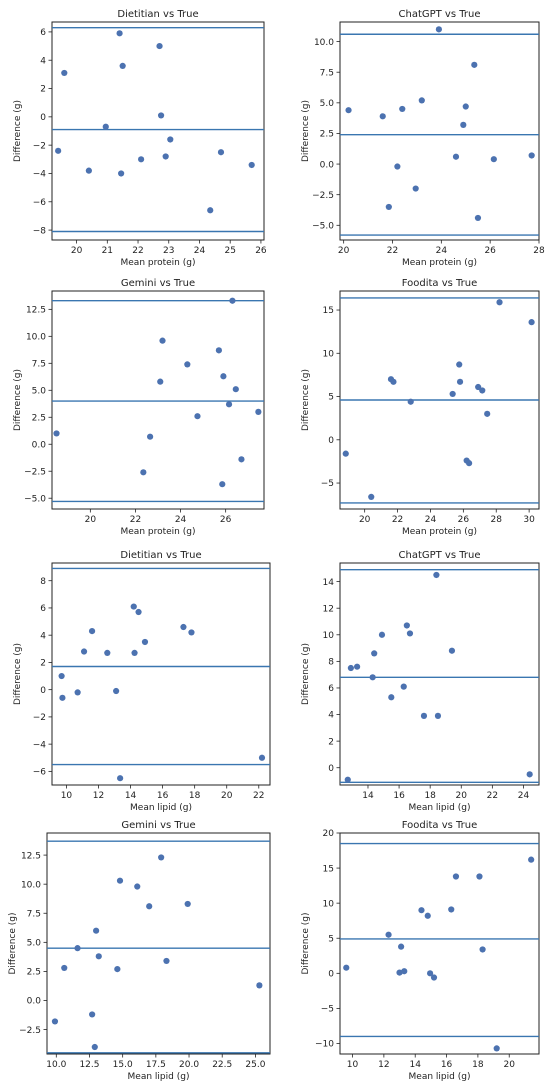  I want to click on x-tick-label: 12, so click(98, 796).